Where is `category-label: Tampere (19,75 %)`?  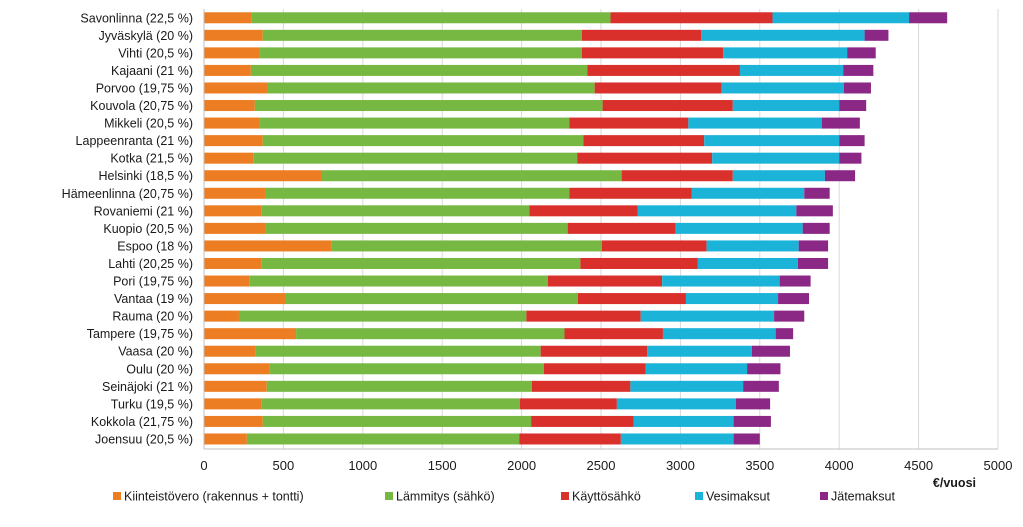
category-label: Tampere (19,75 %) is located at coordinates (140, 334).